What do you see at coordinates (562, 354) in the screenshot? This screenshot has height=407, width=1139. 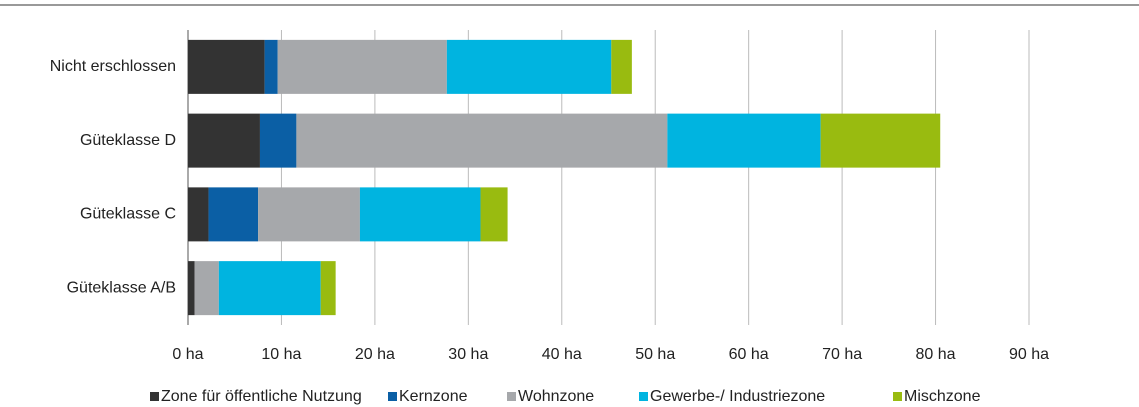 I see `x-tick-label: 40 ha` at bounding box center [562, 354].